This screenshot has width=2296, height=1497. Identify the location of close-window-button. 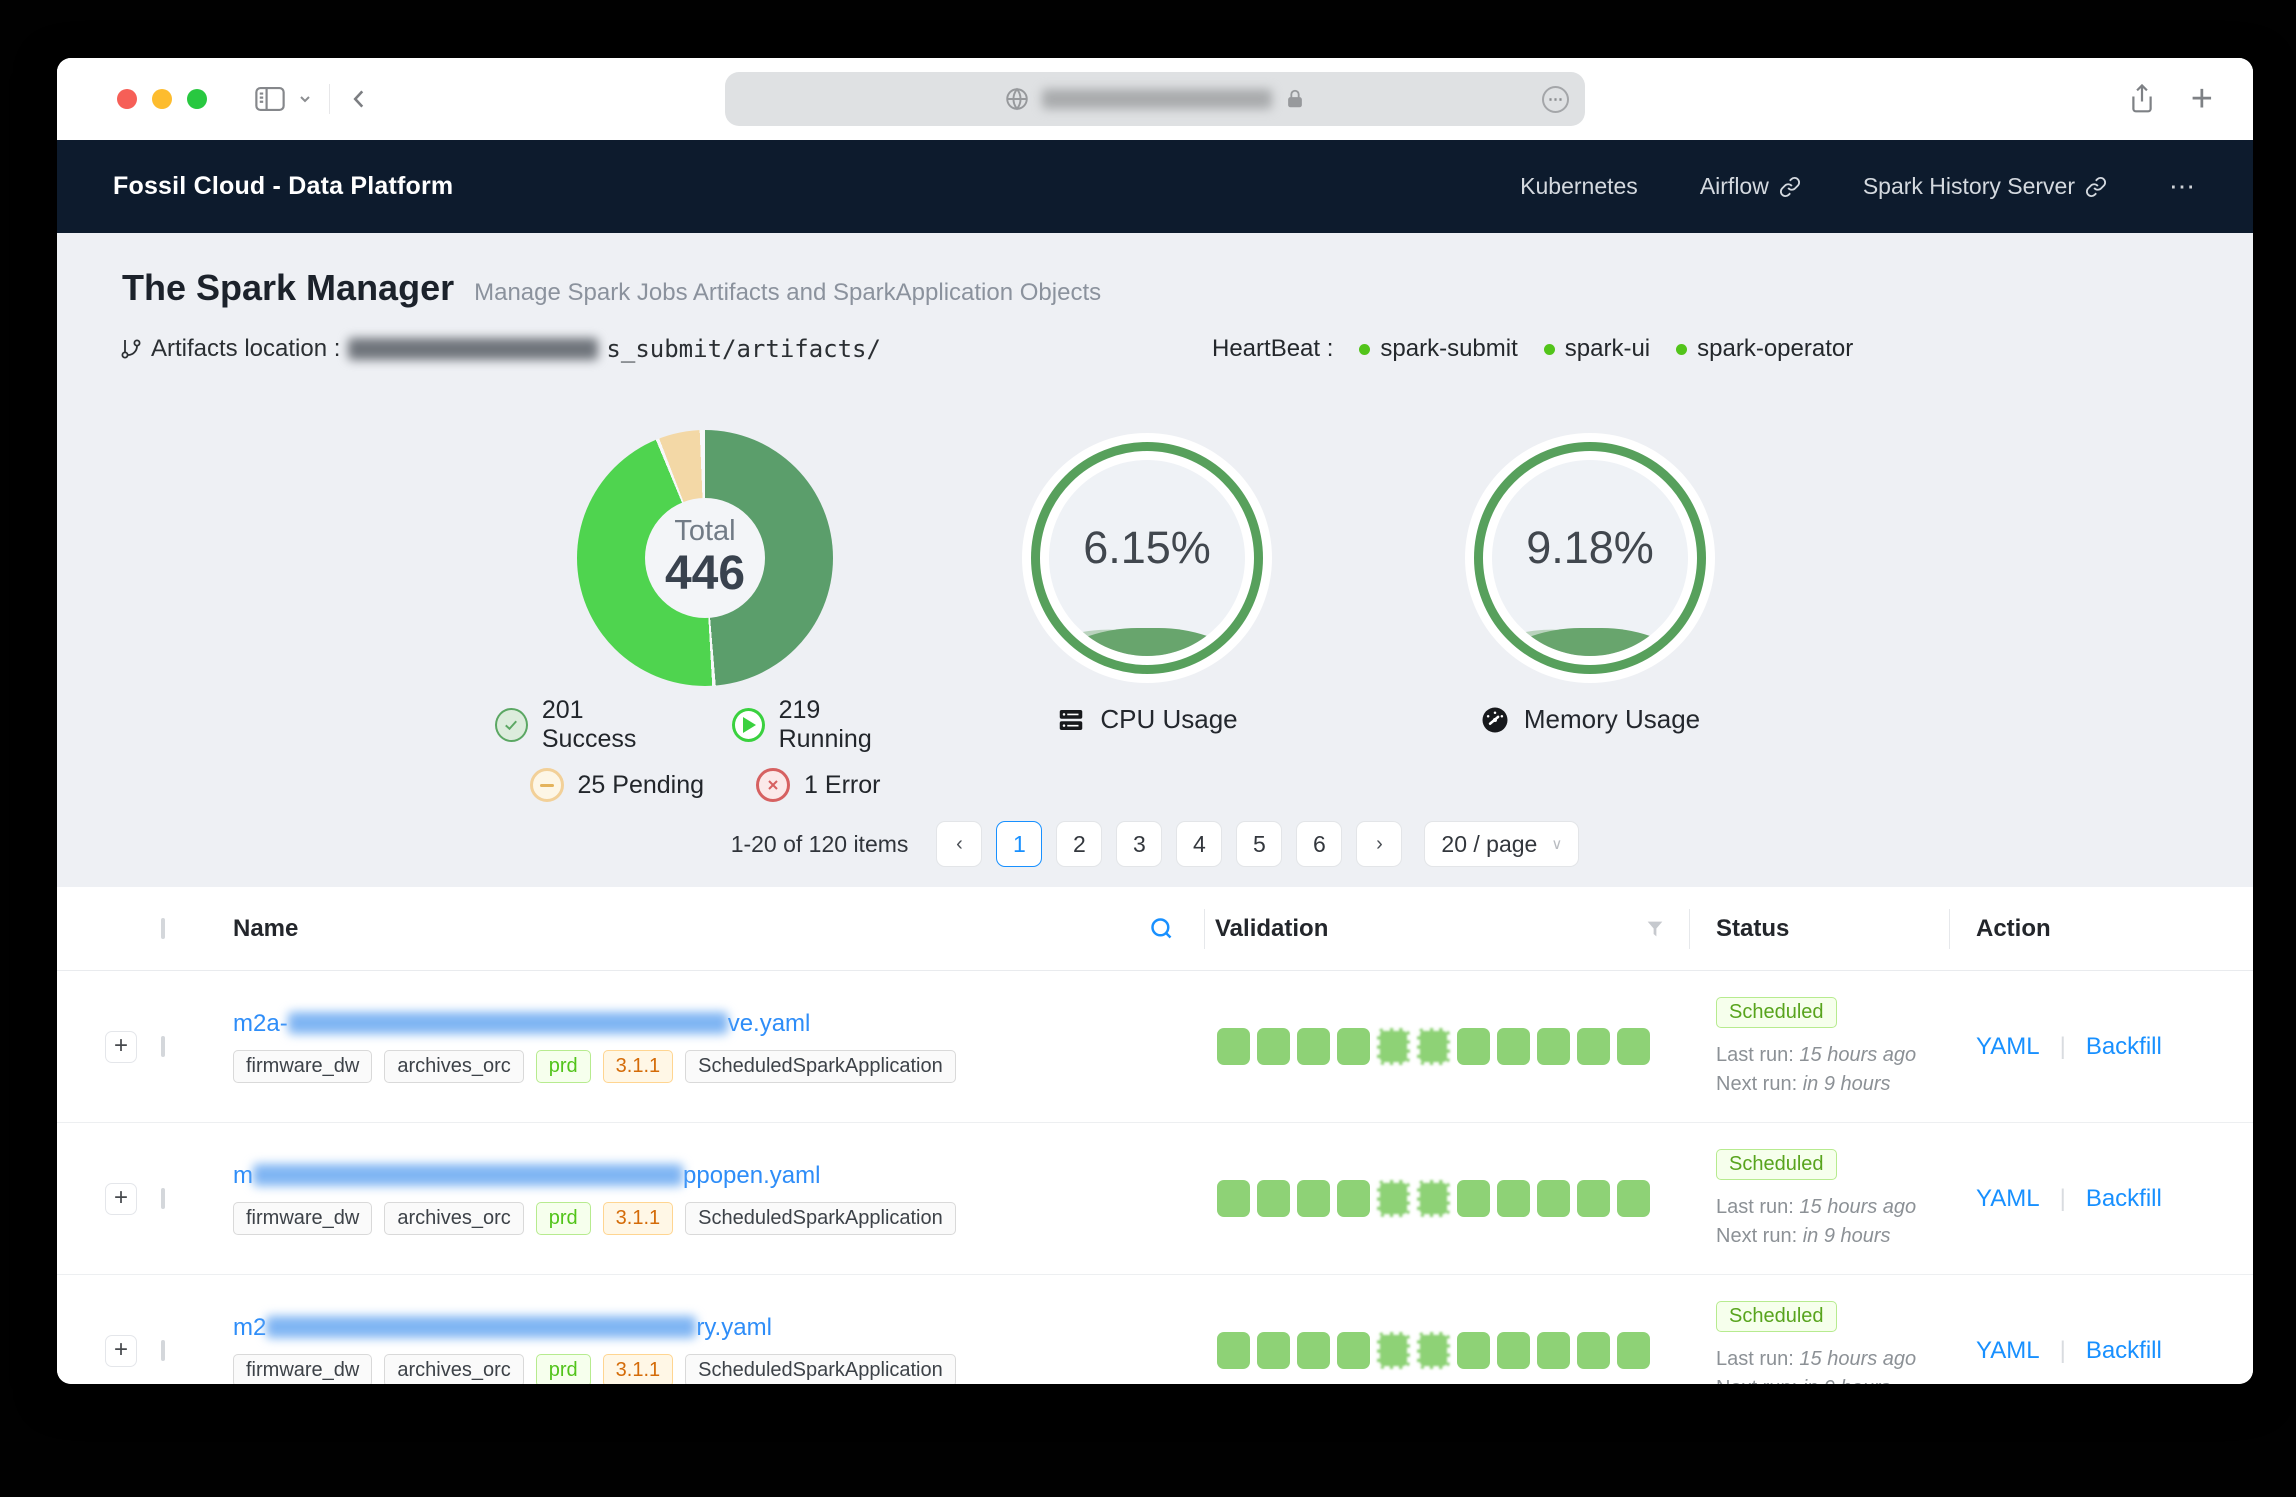
(127, 99).